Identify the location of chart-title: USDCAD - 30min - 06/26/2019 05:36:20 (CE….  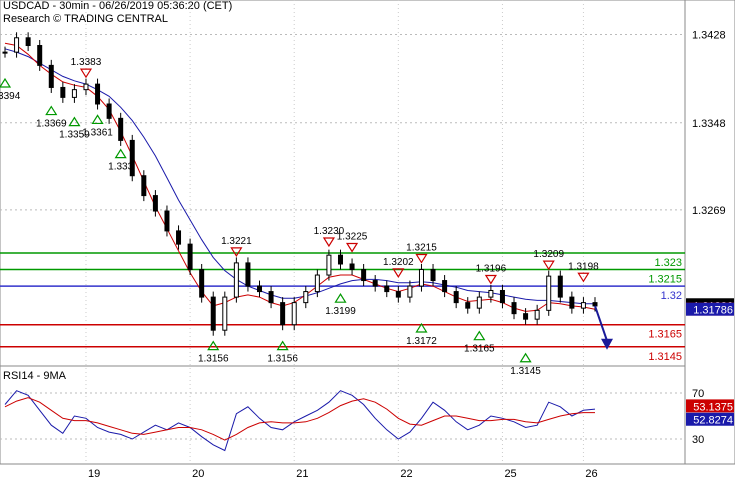
(118, 6).